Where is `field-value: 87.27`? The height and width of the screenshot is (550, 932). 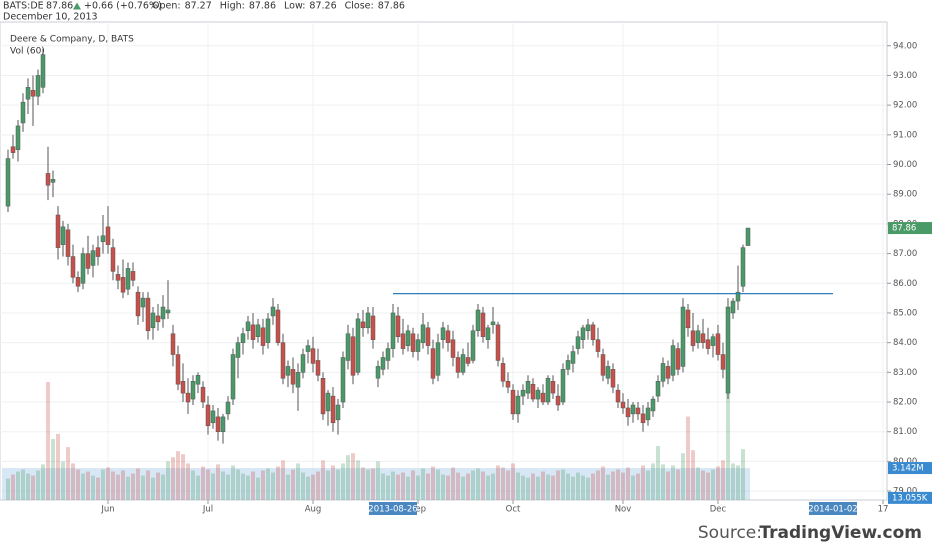
field-value: 87.27 is located at coordinates (198, 6).